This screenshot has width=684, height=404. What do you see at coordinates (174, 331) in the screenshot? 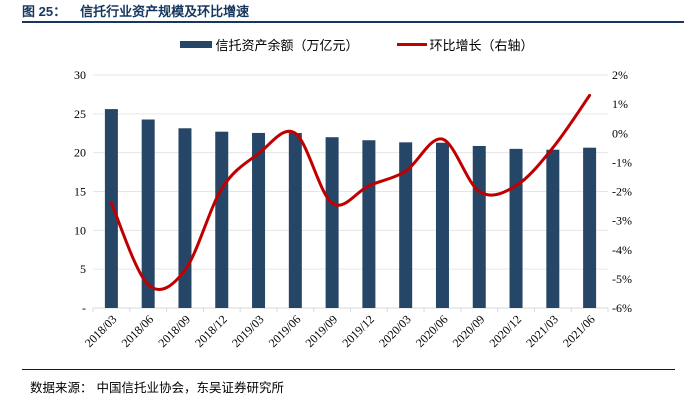
I see `x-axis-label: 2018/09` at bounding box center [174, 331].